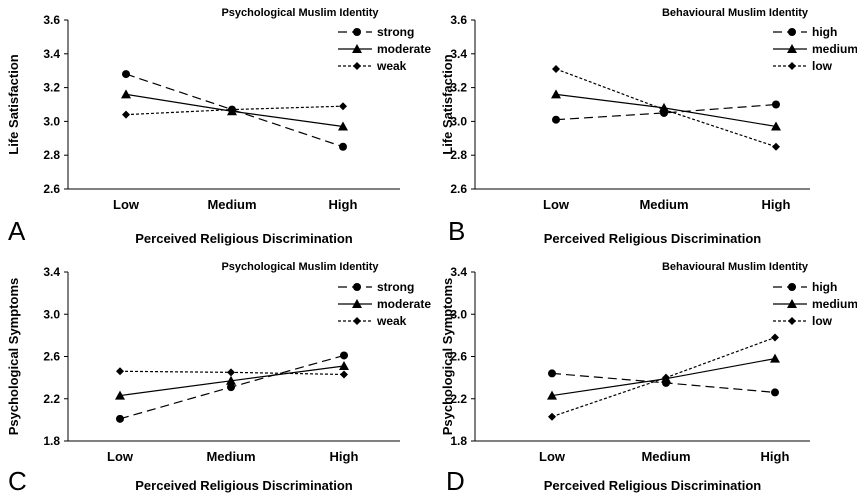 Image resolution: width=857 pixels, height=497 pixels. Describe the element at coordinates (456, 231) in the screenshot. I see `panel-letter: B` at that location.